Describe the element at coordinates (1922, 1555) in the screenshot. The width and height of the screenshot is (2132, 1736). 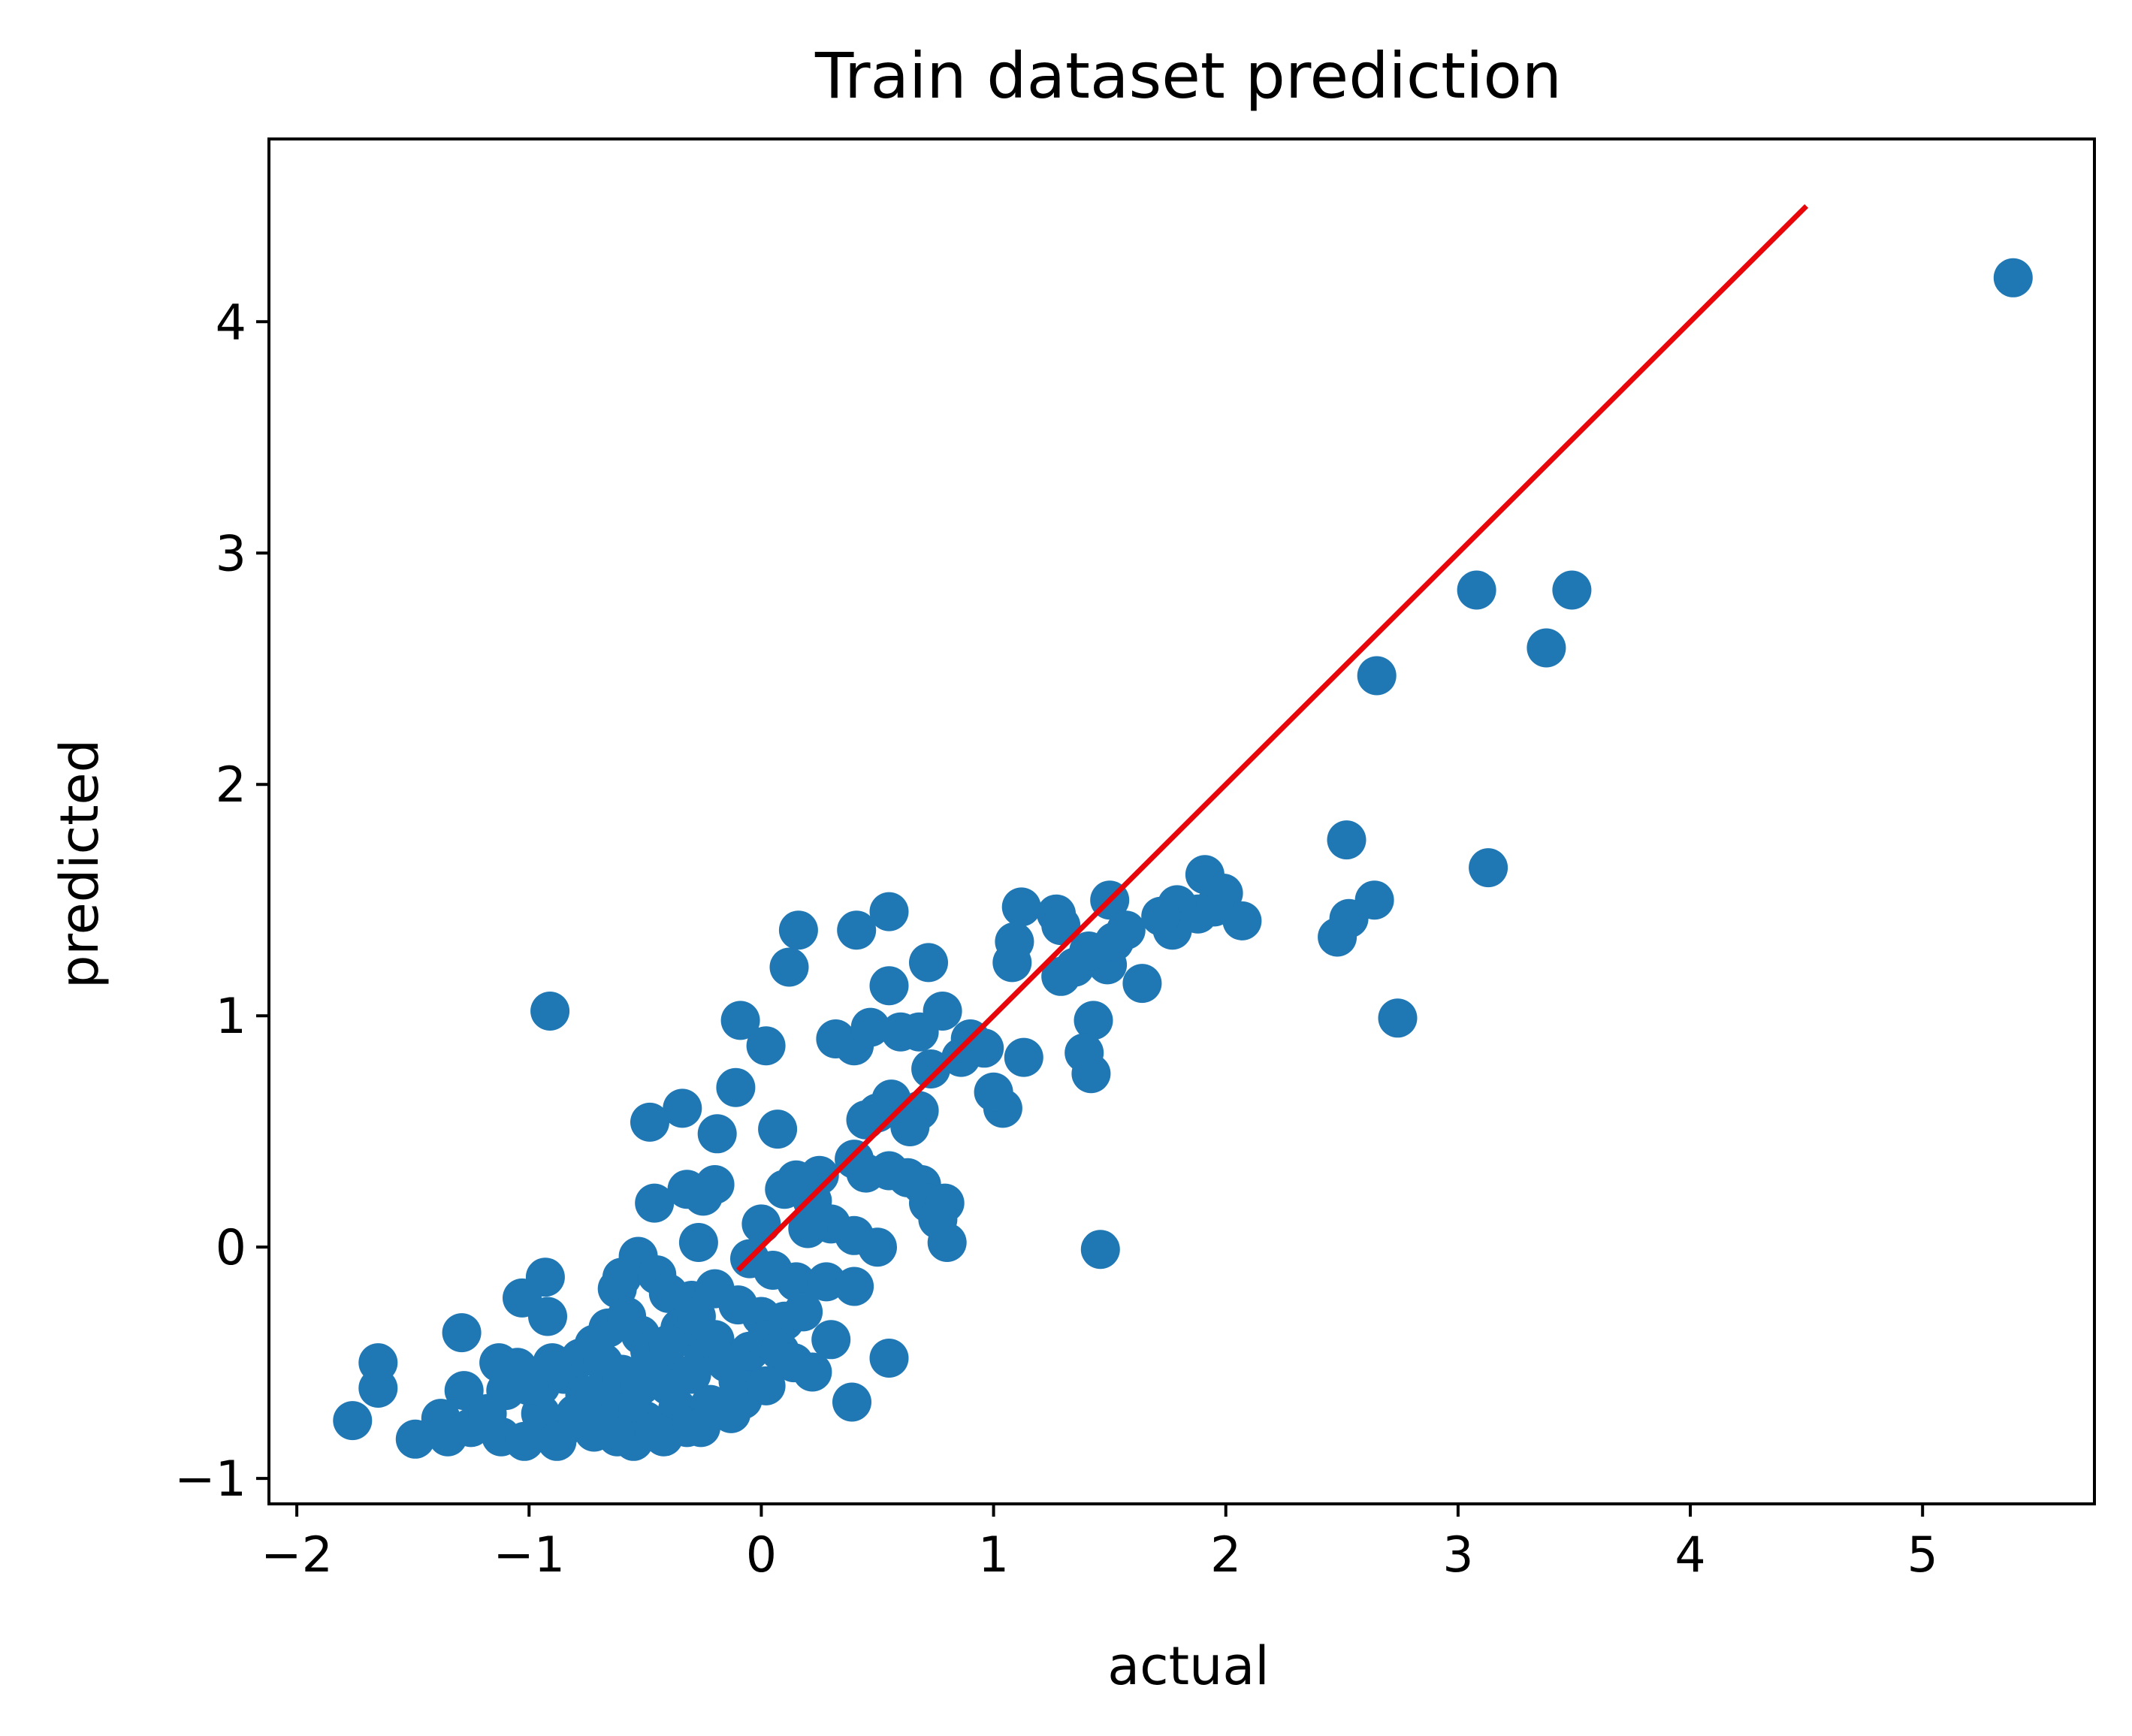
I see `x-tick-label: 5` at that location.